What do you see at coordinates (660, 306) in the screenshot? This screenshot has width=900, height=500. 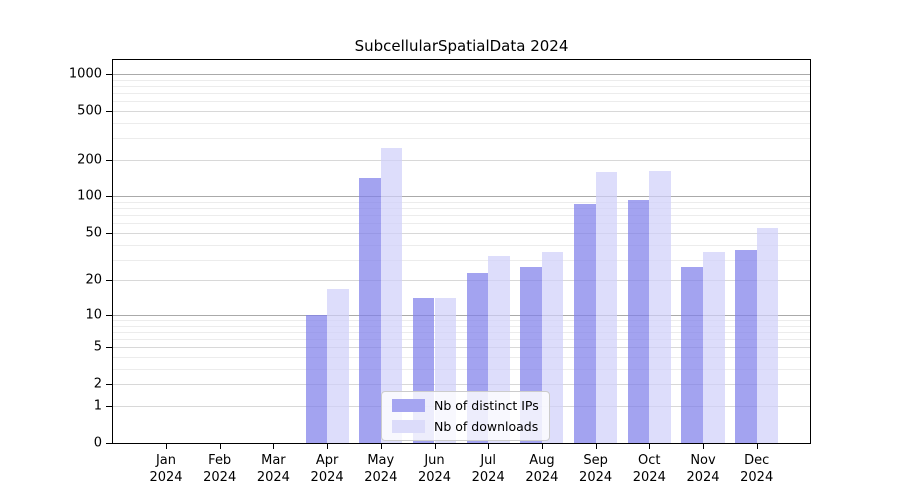 I see `bar-downloads-oct` at bounding box center [660, 306].